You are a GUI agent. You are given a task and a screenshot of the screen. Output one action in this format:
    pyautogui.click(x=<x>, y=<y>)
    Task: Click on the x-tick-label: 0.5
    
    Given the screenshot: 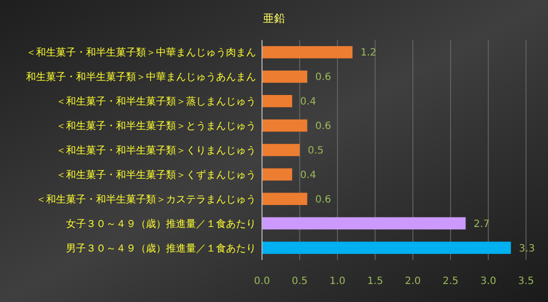 What is the action you would take?
    pyautogui.click(x=300, y=281)
    